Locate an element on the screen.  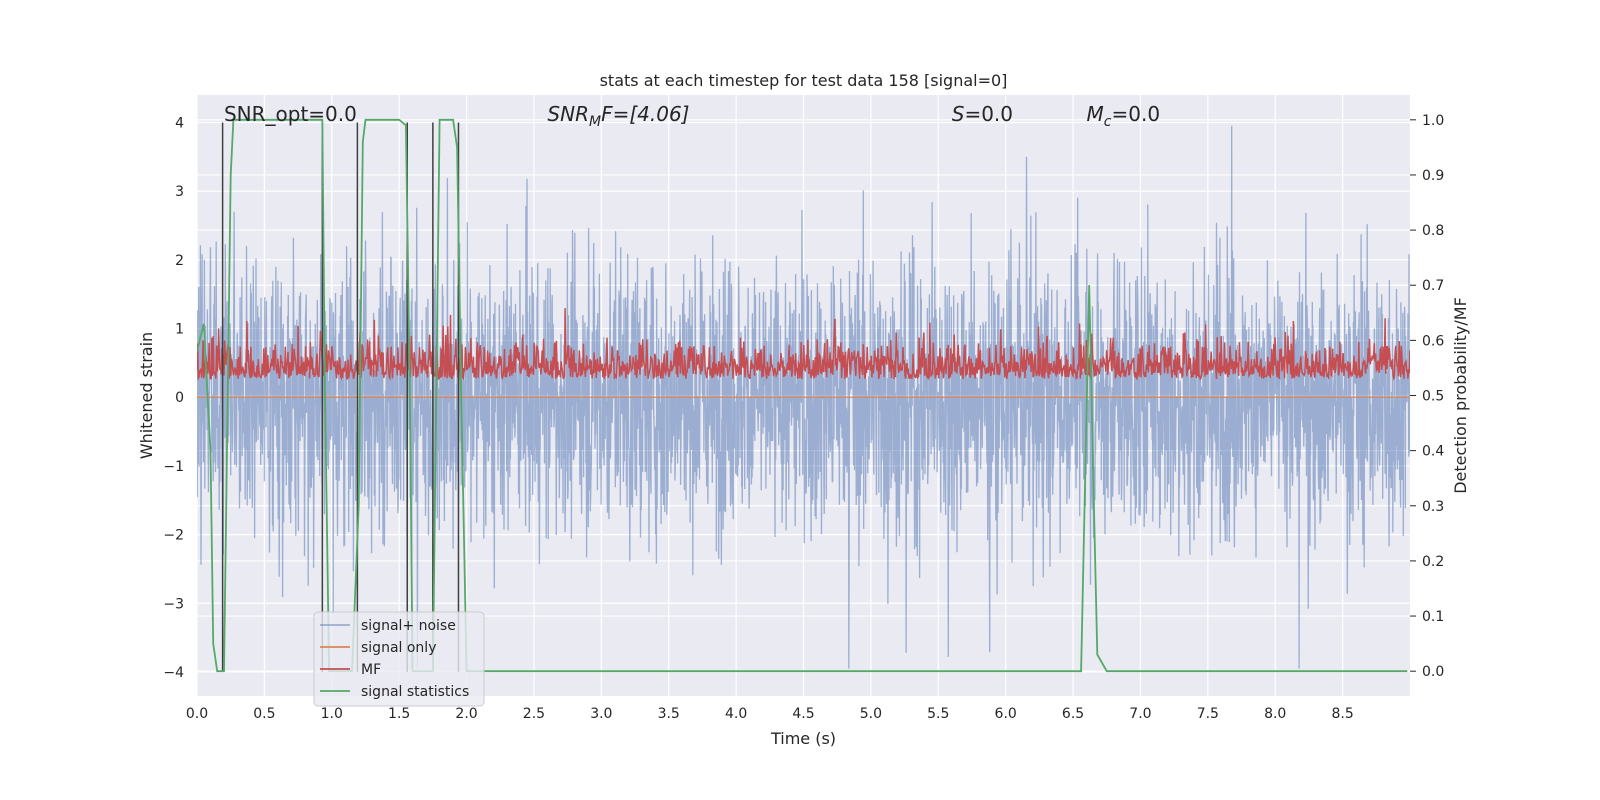
legend-label: signal only is located at coordinates (398, 648).